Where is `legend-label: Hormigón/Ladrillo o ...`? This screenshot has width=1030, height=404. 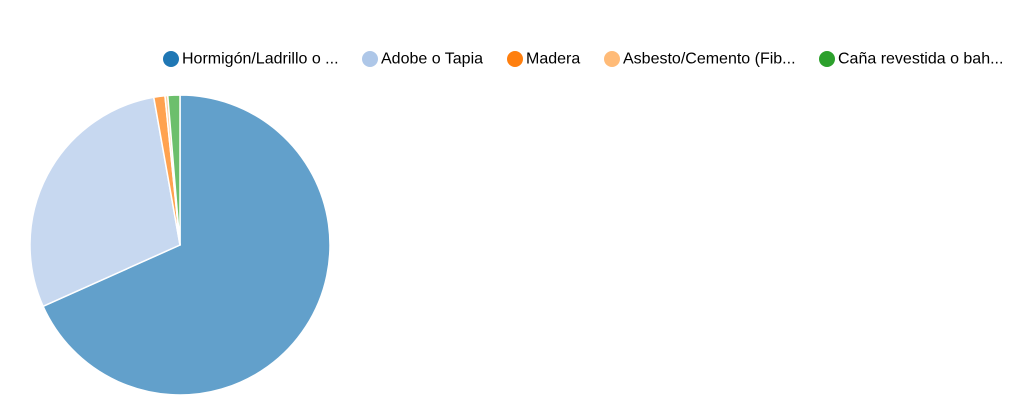
legend-label: Hormigón/Ladrillo o ... is located at coordinates (260, 59).